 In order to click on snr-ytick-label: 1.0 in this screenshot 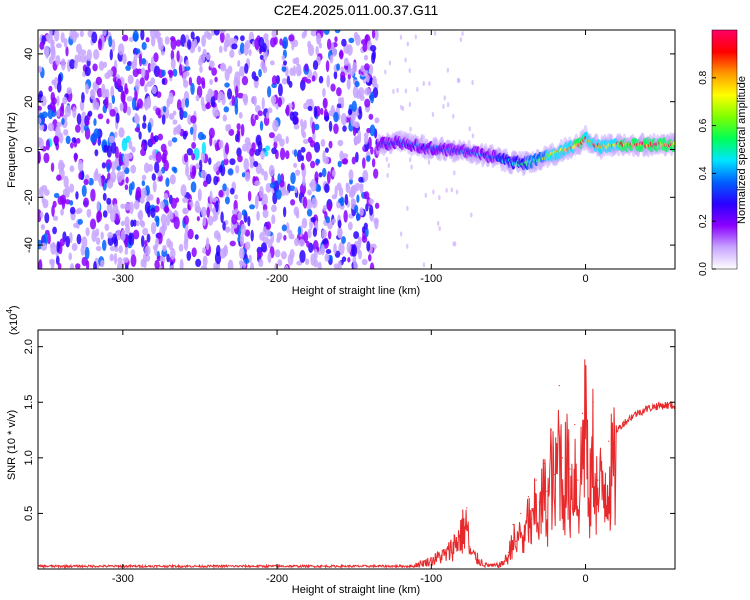, I will do `click(29, 457)`.